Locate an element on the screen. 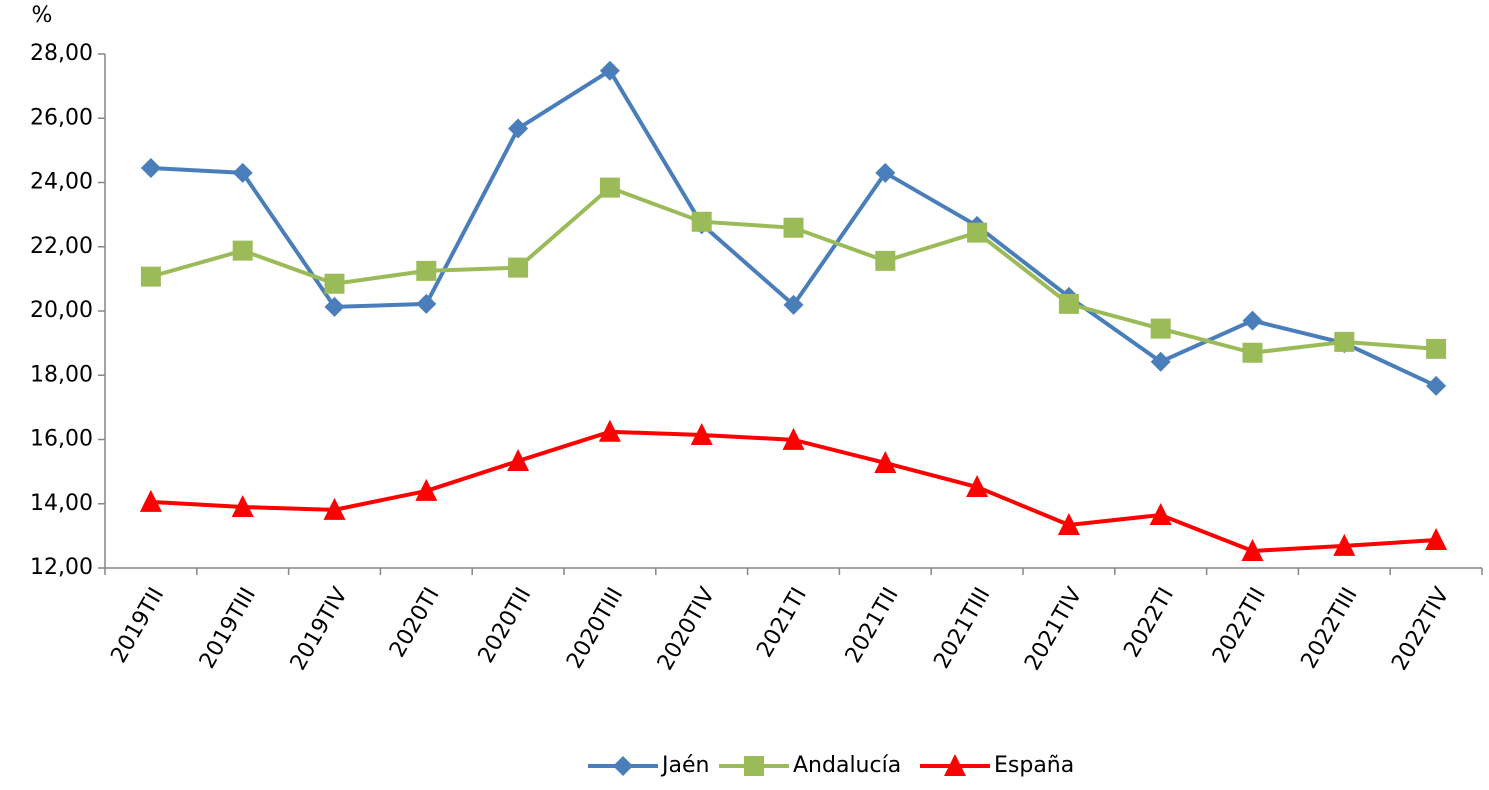 The width and height of the screenshot is (1489, 790). x-tick-label: 2019TII is located at coordinates (137, 626).